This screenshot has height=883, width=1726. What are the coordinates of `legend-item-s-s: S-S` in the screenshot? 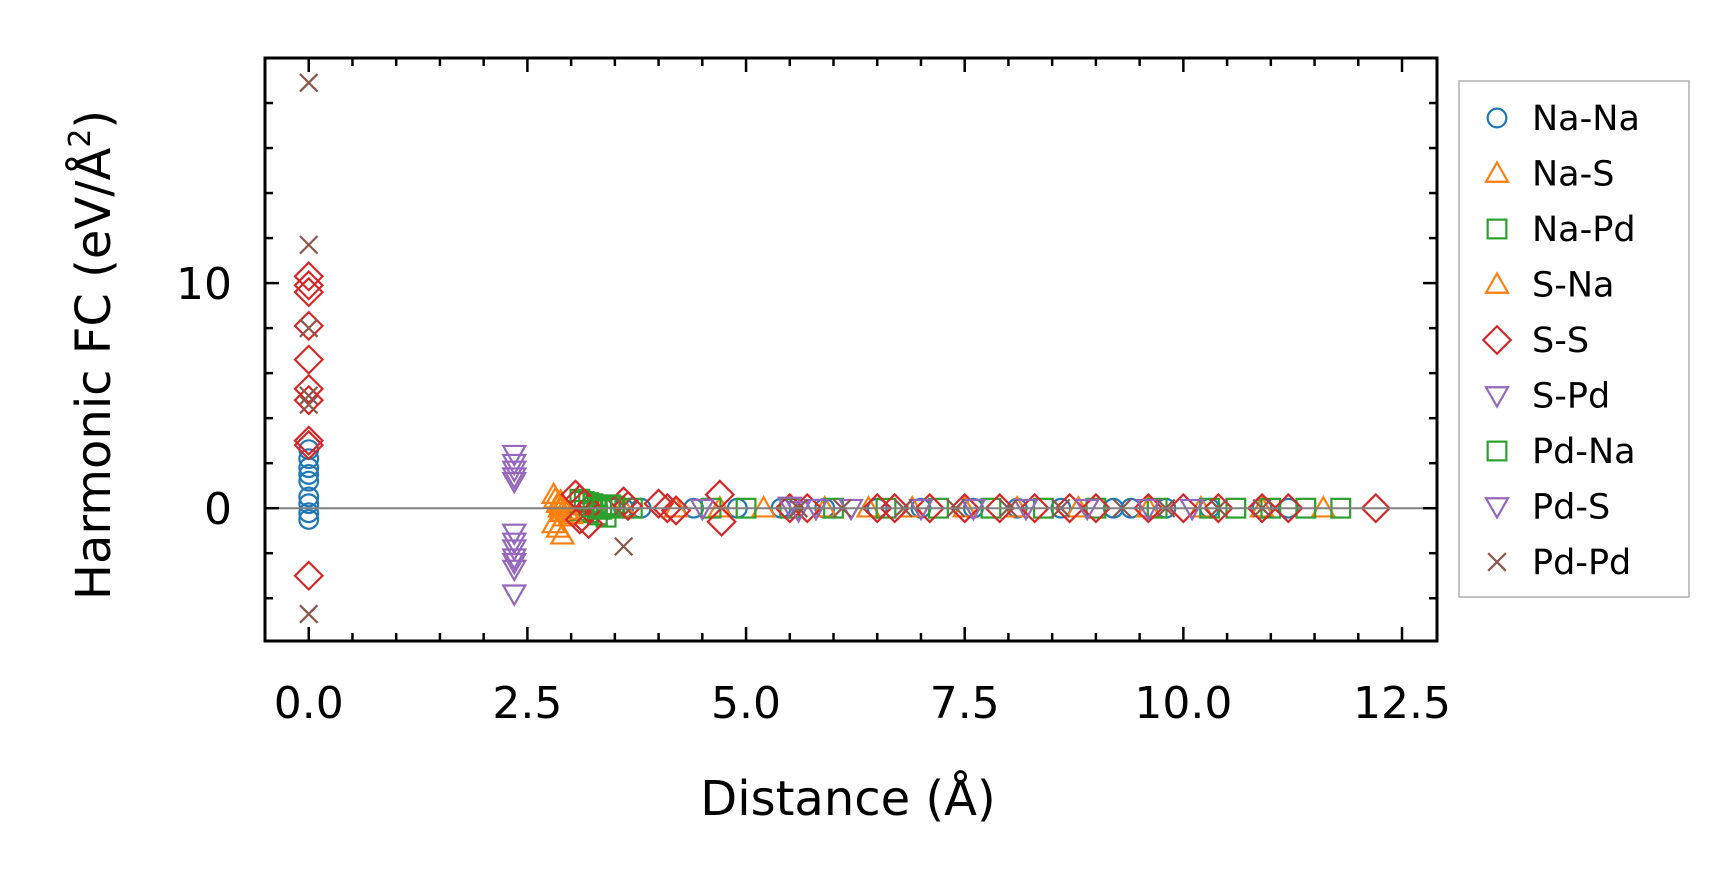 It's located at (1535, 341).